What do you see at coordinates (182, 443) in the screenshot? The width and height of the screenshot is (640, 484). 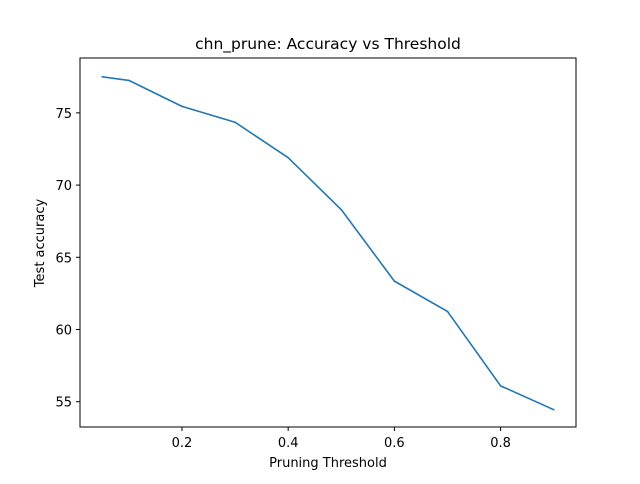 I see `x-tick-label: 0.2` at bounding box center [182, 443].